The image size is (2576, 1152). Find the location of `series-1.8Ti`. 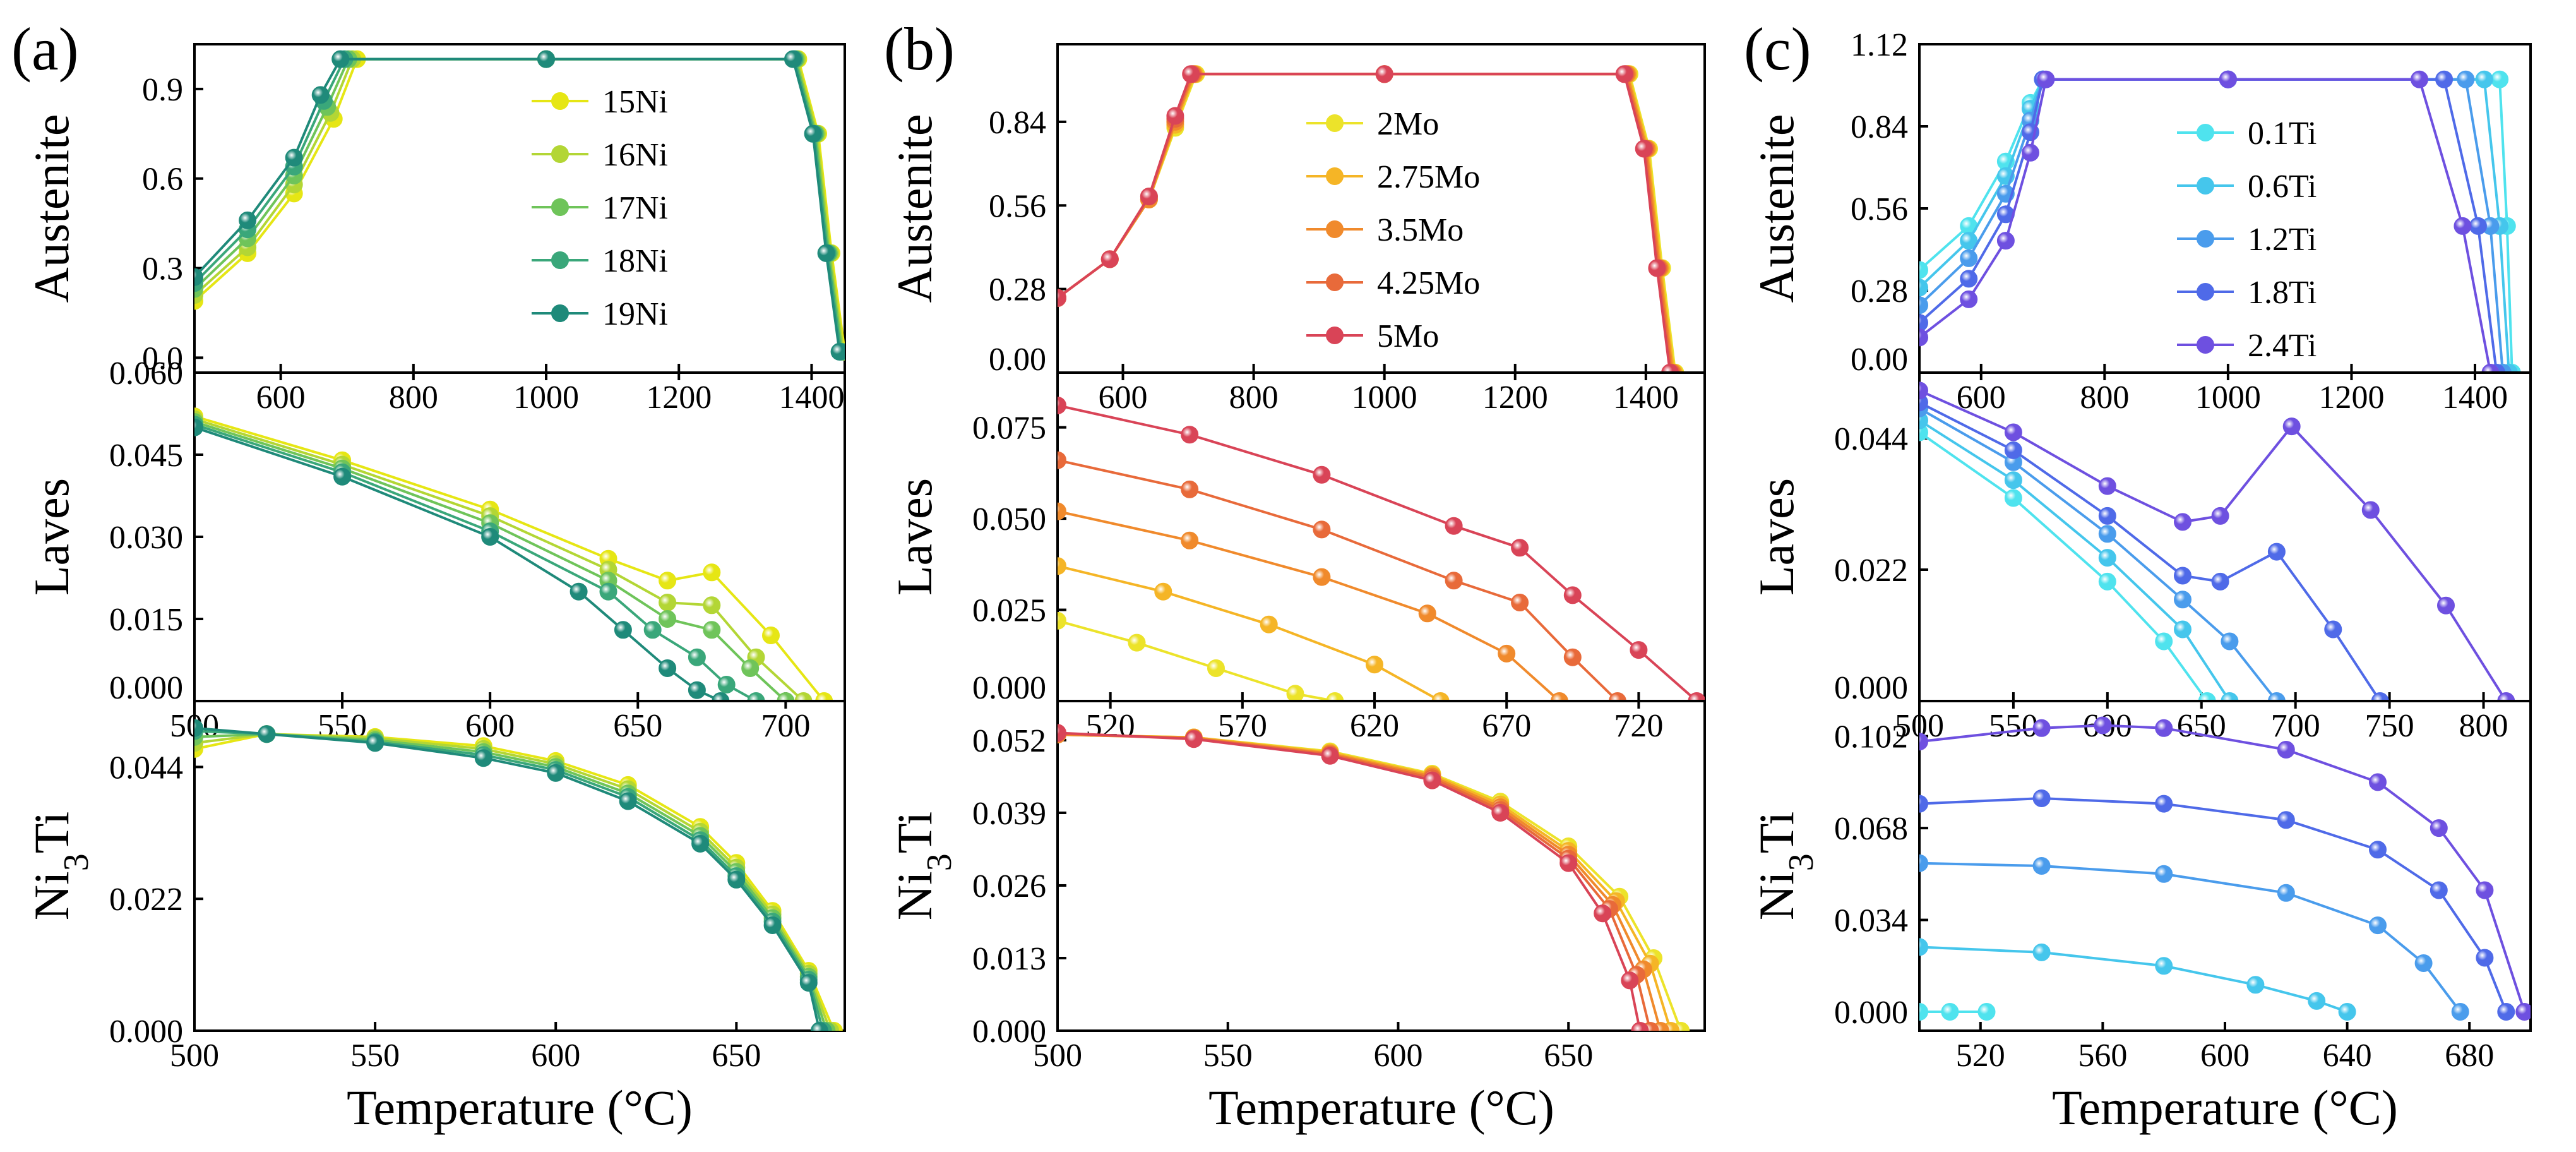

series-1.8Ti is located at coordinates (2154, 547).